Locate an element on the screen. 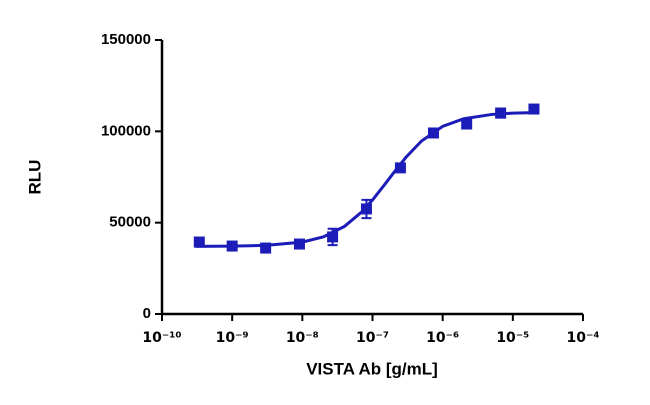 This screenshot has height=405, width=650. x-tick-label: 10⁻⁸ is located at coordinates (302, 338).